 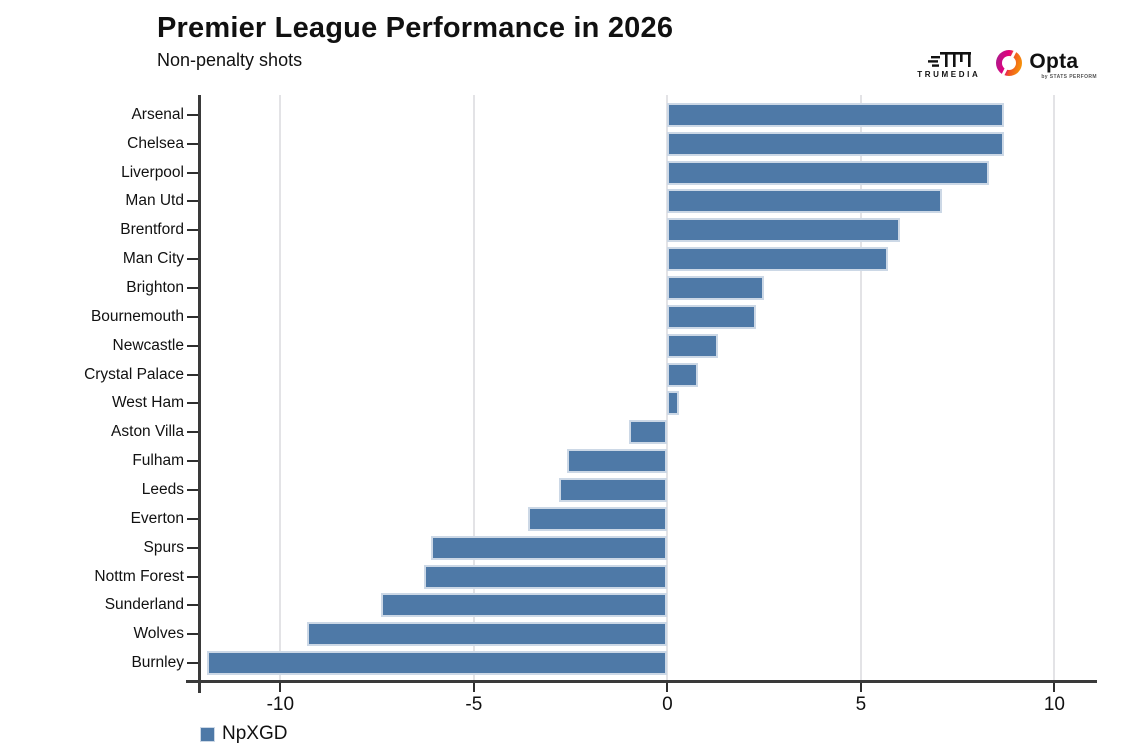 I want to click on chart-subtitle: Non-penalty shots, so click(x=230, y=60).